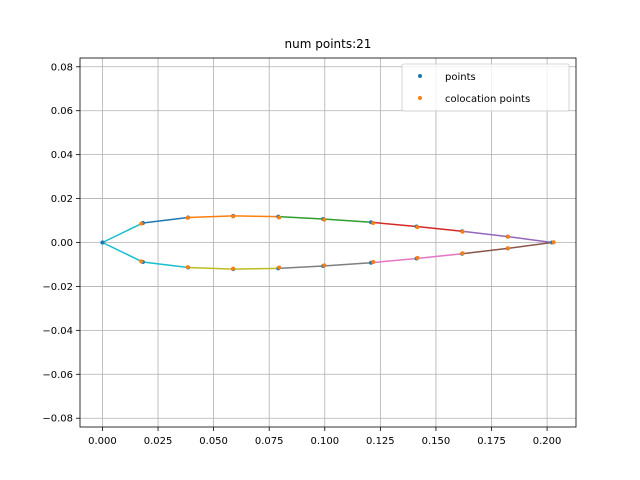 The width and height of the screenshot is (640, 480). Describe the element at coordinates (491, 441) in the screenshot. I see `x-tick-label: 0.175` at that location.